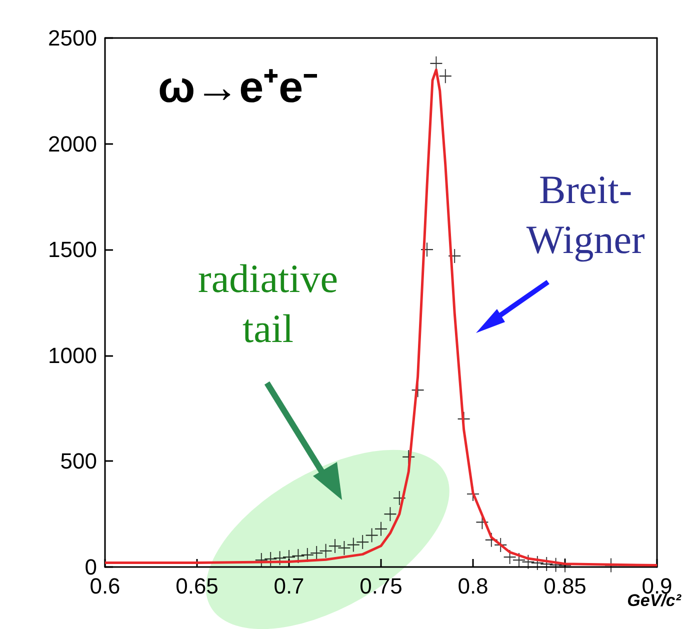  I want to click on x-tick-label: 0.75, so click(381, 586).